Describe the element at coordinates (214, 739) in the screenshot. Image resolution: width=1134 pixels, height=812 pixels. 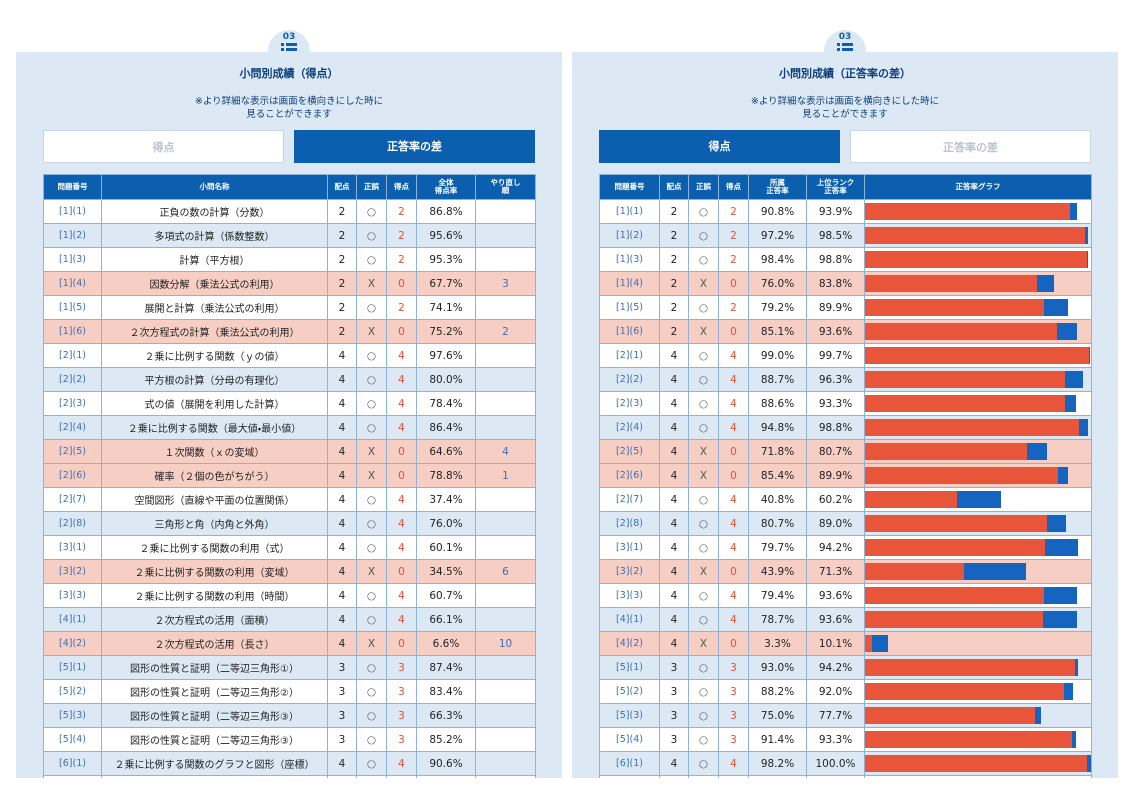
I see `question-name: 図形の性質と証明（二等辺三角形③）` at that location.